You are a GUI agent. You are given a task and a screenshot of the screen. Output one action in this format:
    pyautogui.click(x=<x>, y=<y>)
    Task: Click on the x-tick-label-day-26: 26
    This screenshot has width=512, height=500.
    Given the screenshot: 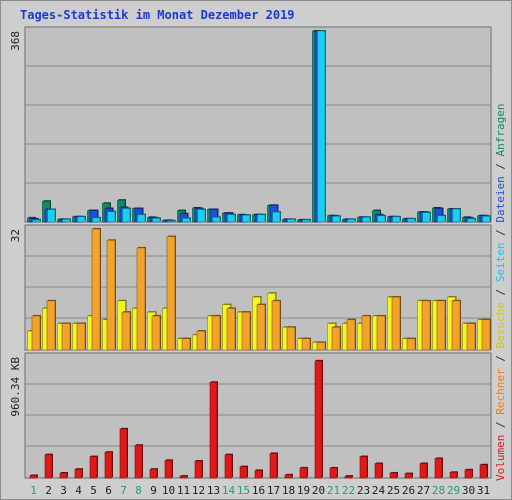 What is the action you would take?
    pyautogui.click(x=408, y=490)
    